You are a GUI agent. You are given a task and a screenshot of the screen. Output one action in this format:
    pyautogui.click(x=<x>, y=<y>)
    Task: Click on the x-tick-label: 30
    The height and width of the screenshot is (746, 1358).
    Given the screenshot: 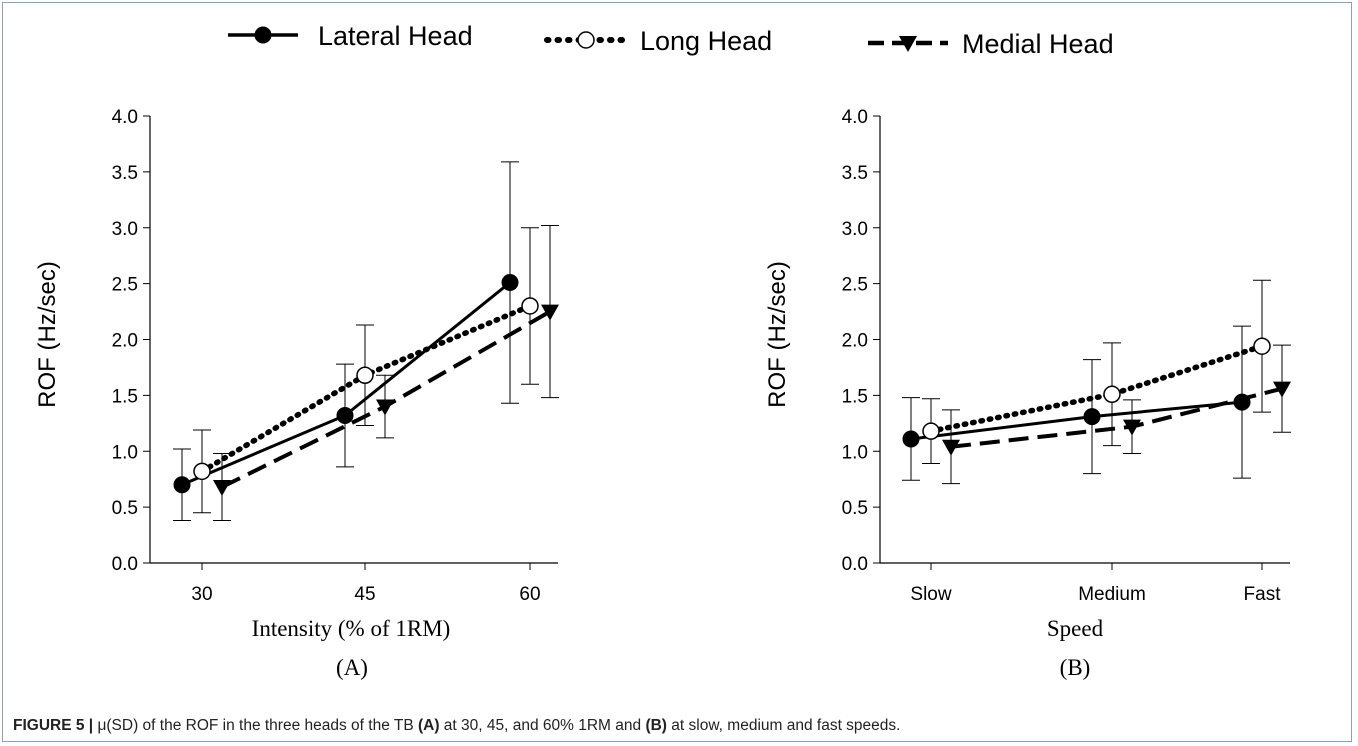 What is the action you would take?
    pyautogui.click(x=201, y=594)
    